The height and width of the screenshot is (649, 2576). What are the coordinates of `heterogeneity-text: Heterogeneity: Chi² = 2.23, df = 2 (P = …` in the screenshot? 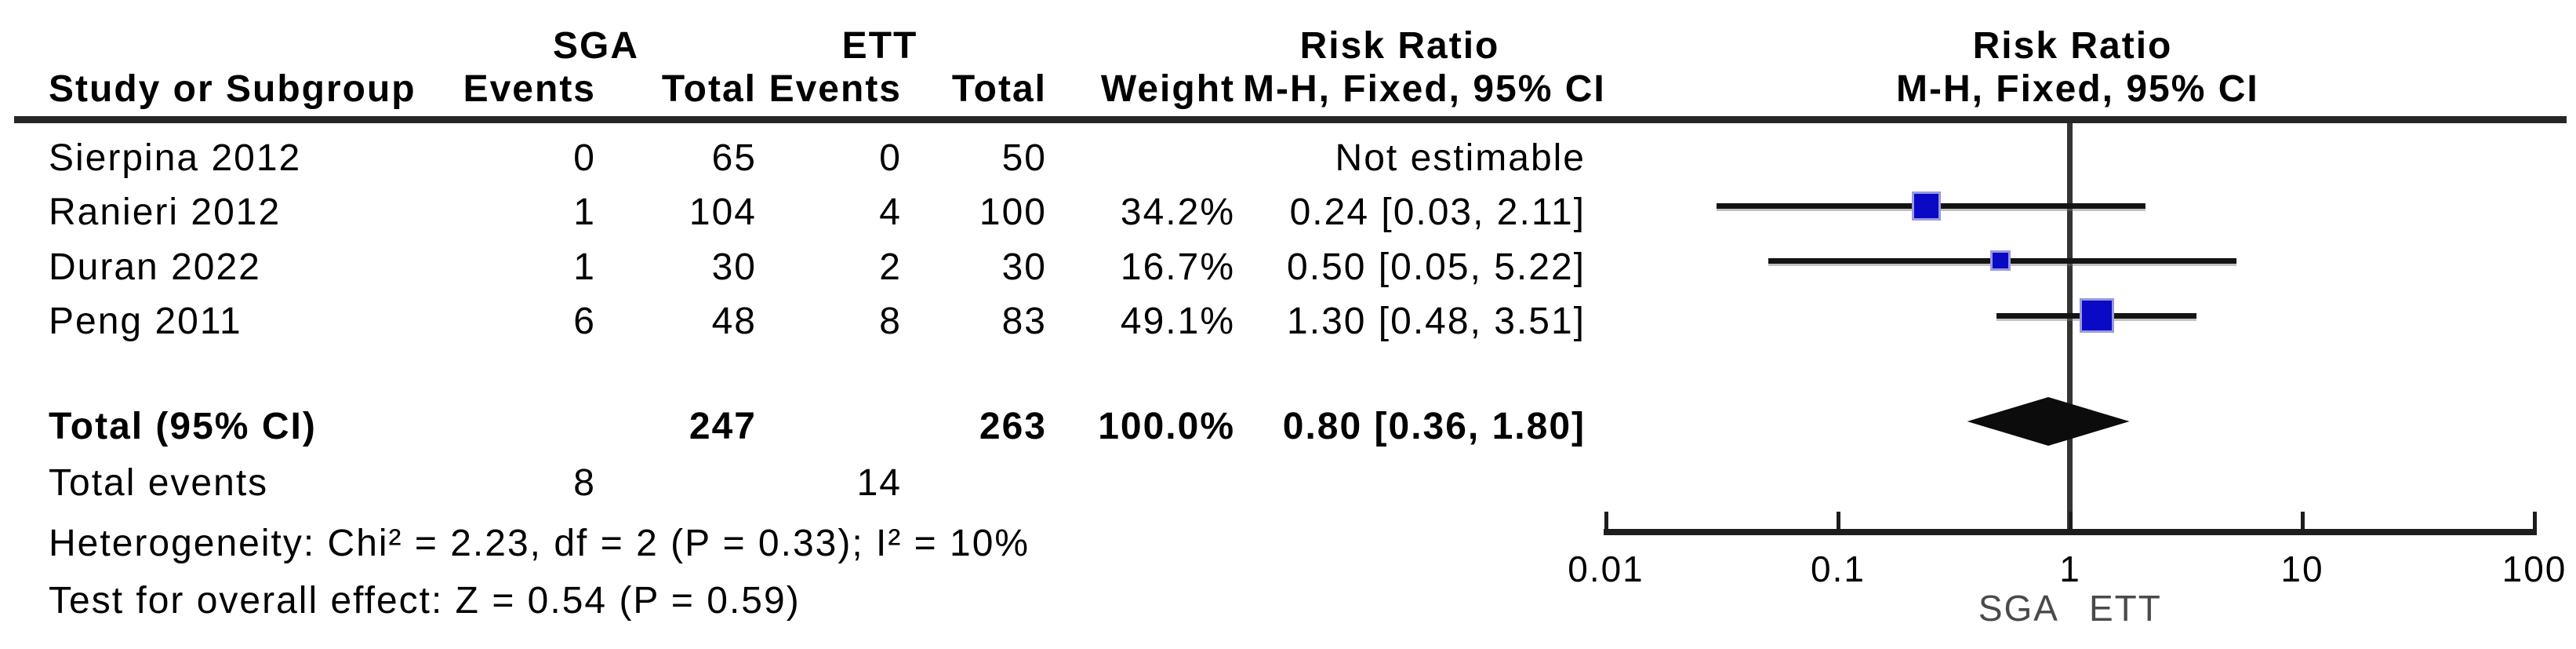 It's located at (539, 543).